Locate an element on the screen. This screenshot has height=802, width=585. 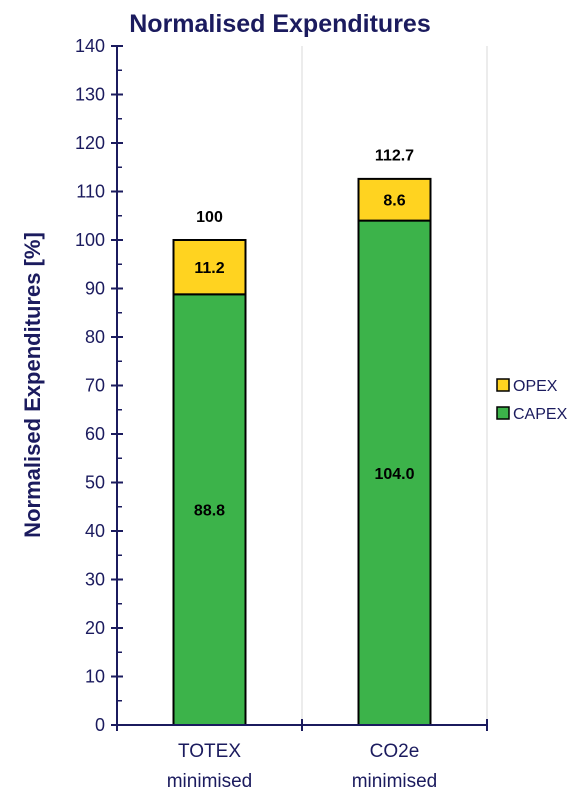
data-label-opex: 8.6 is located at coordinates (394, 201).